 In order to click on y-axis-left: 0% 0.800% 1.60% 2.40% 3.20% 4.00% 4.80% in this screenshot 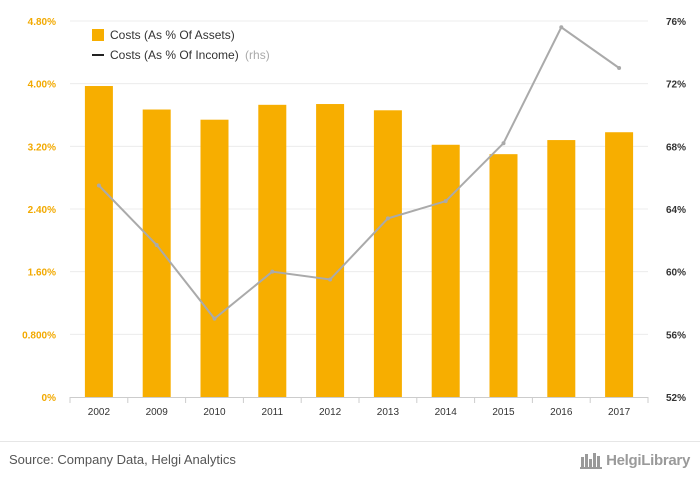, I will do `click(39, 210)`.